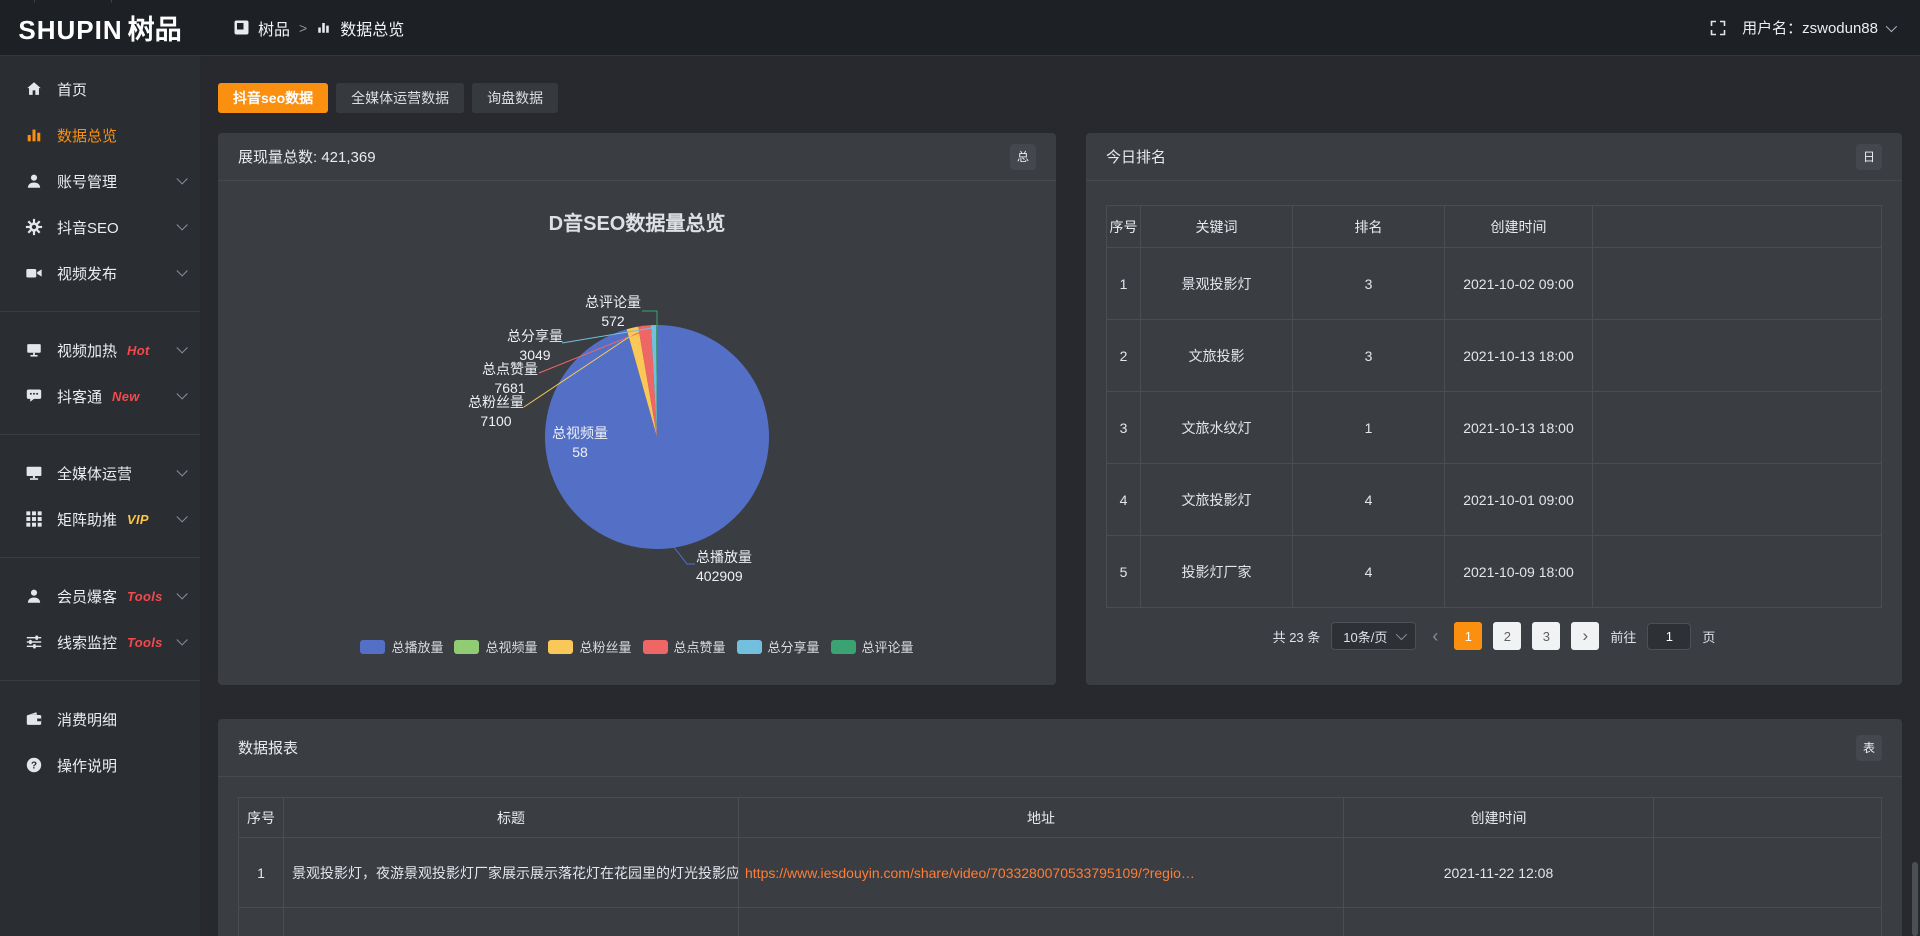  Describe the element at coordinates (34, 719) in the screenshot. I see `wallet-icon` at that location.